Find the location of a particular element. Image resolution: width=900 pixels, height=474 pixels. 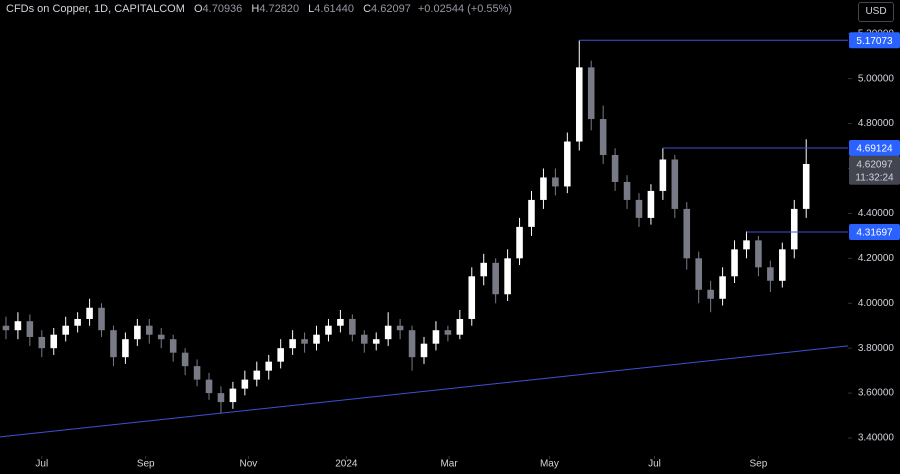

y-tick-label: 4.00000 is located at coordinates (876, 303).